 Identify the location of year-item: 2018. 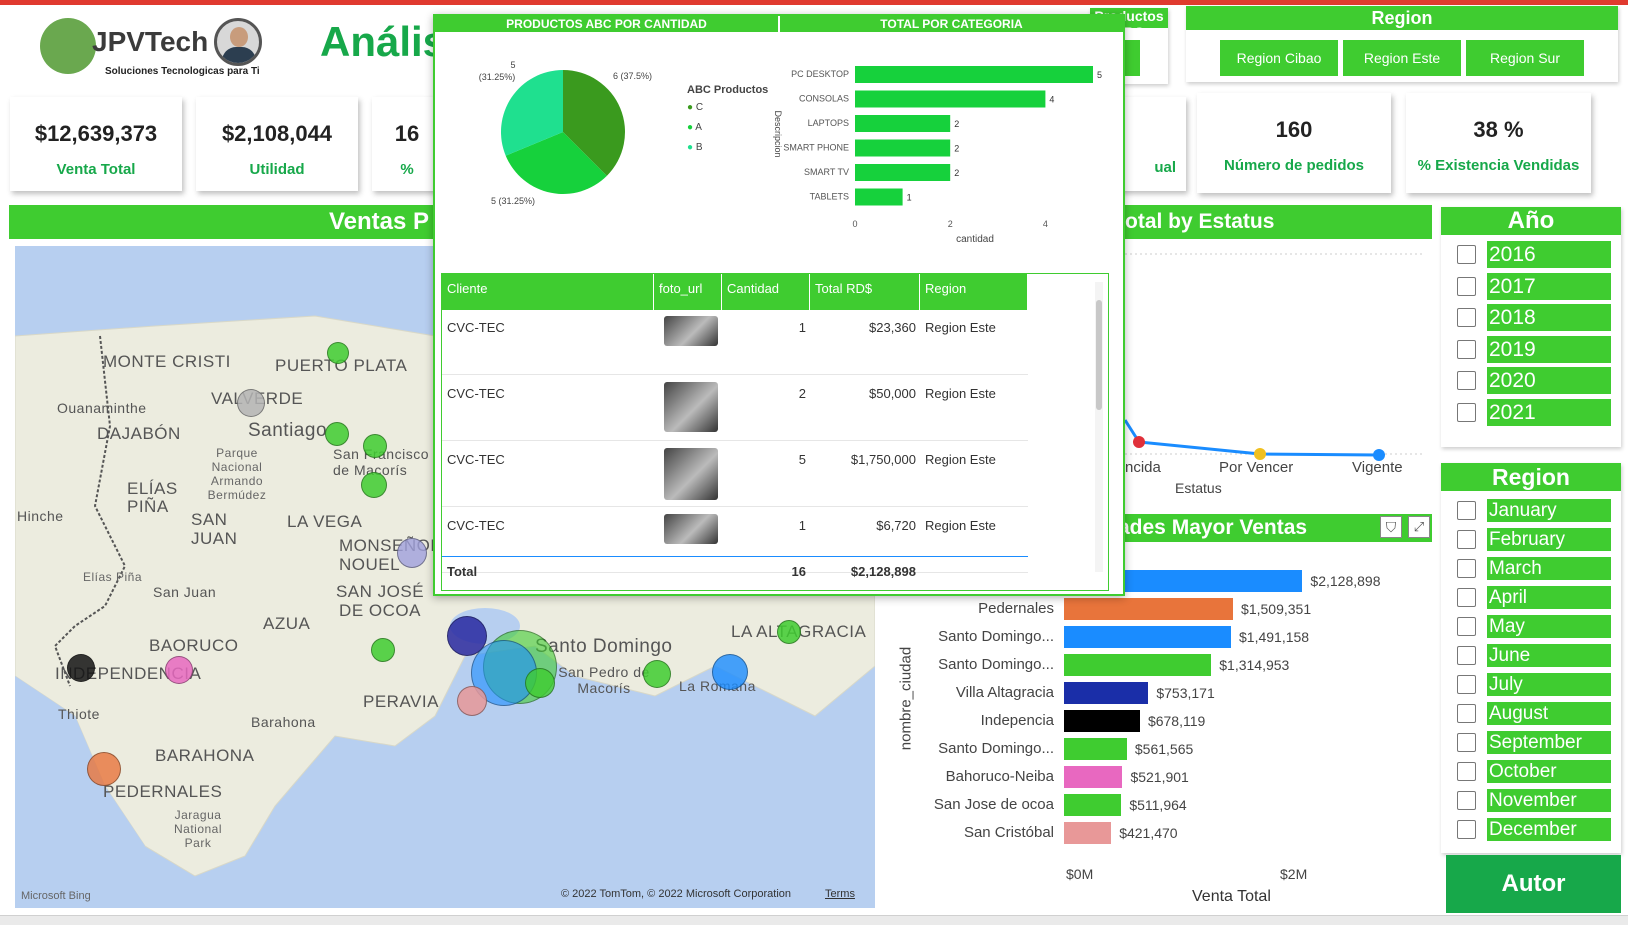
(1549, 317).